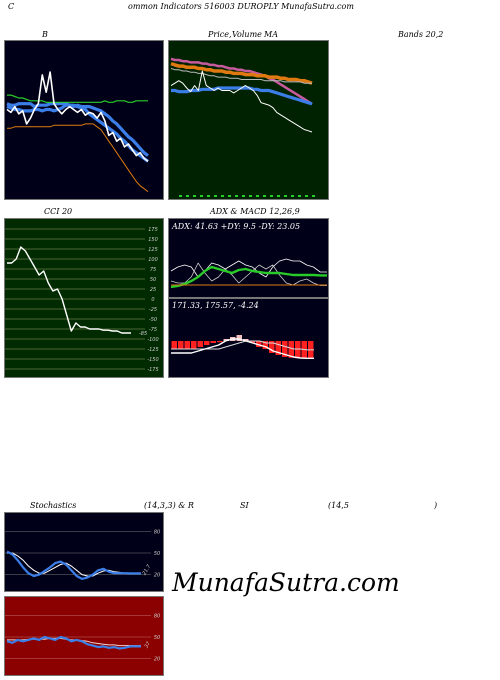  What do you see at coordinates (153, 280) in the screenshot?
I see `cci-tick-label: 50` at bounding box center [153, 280].